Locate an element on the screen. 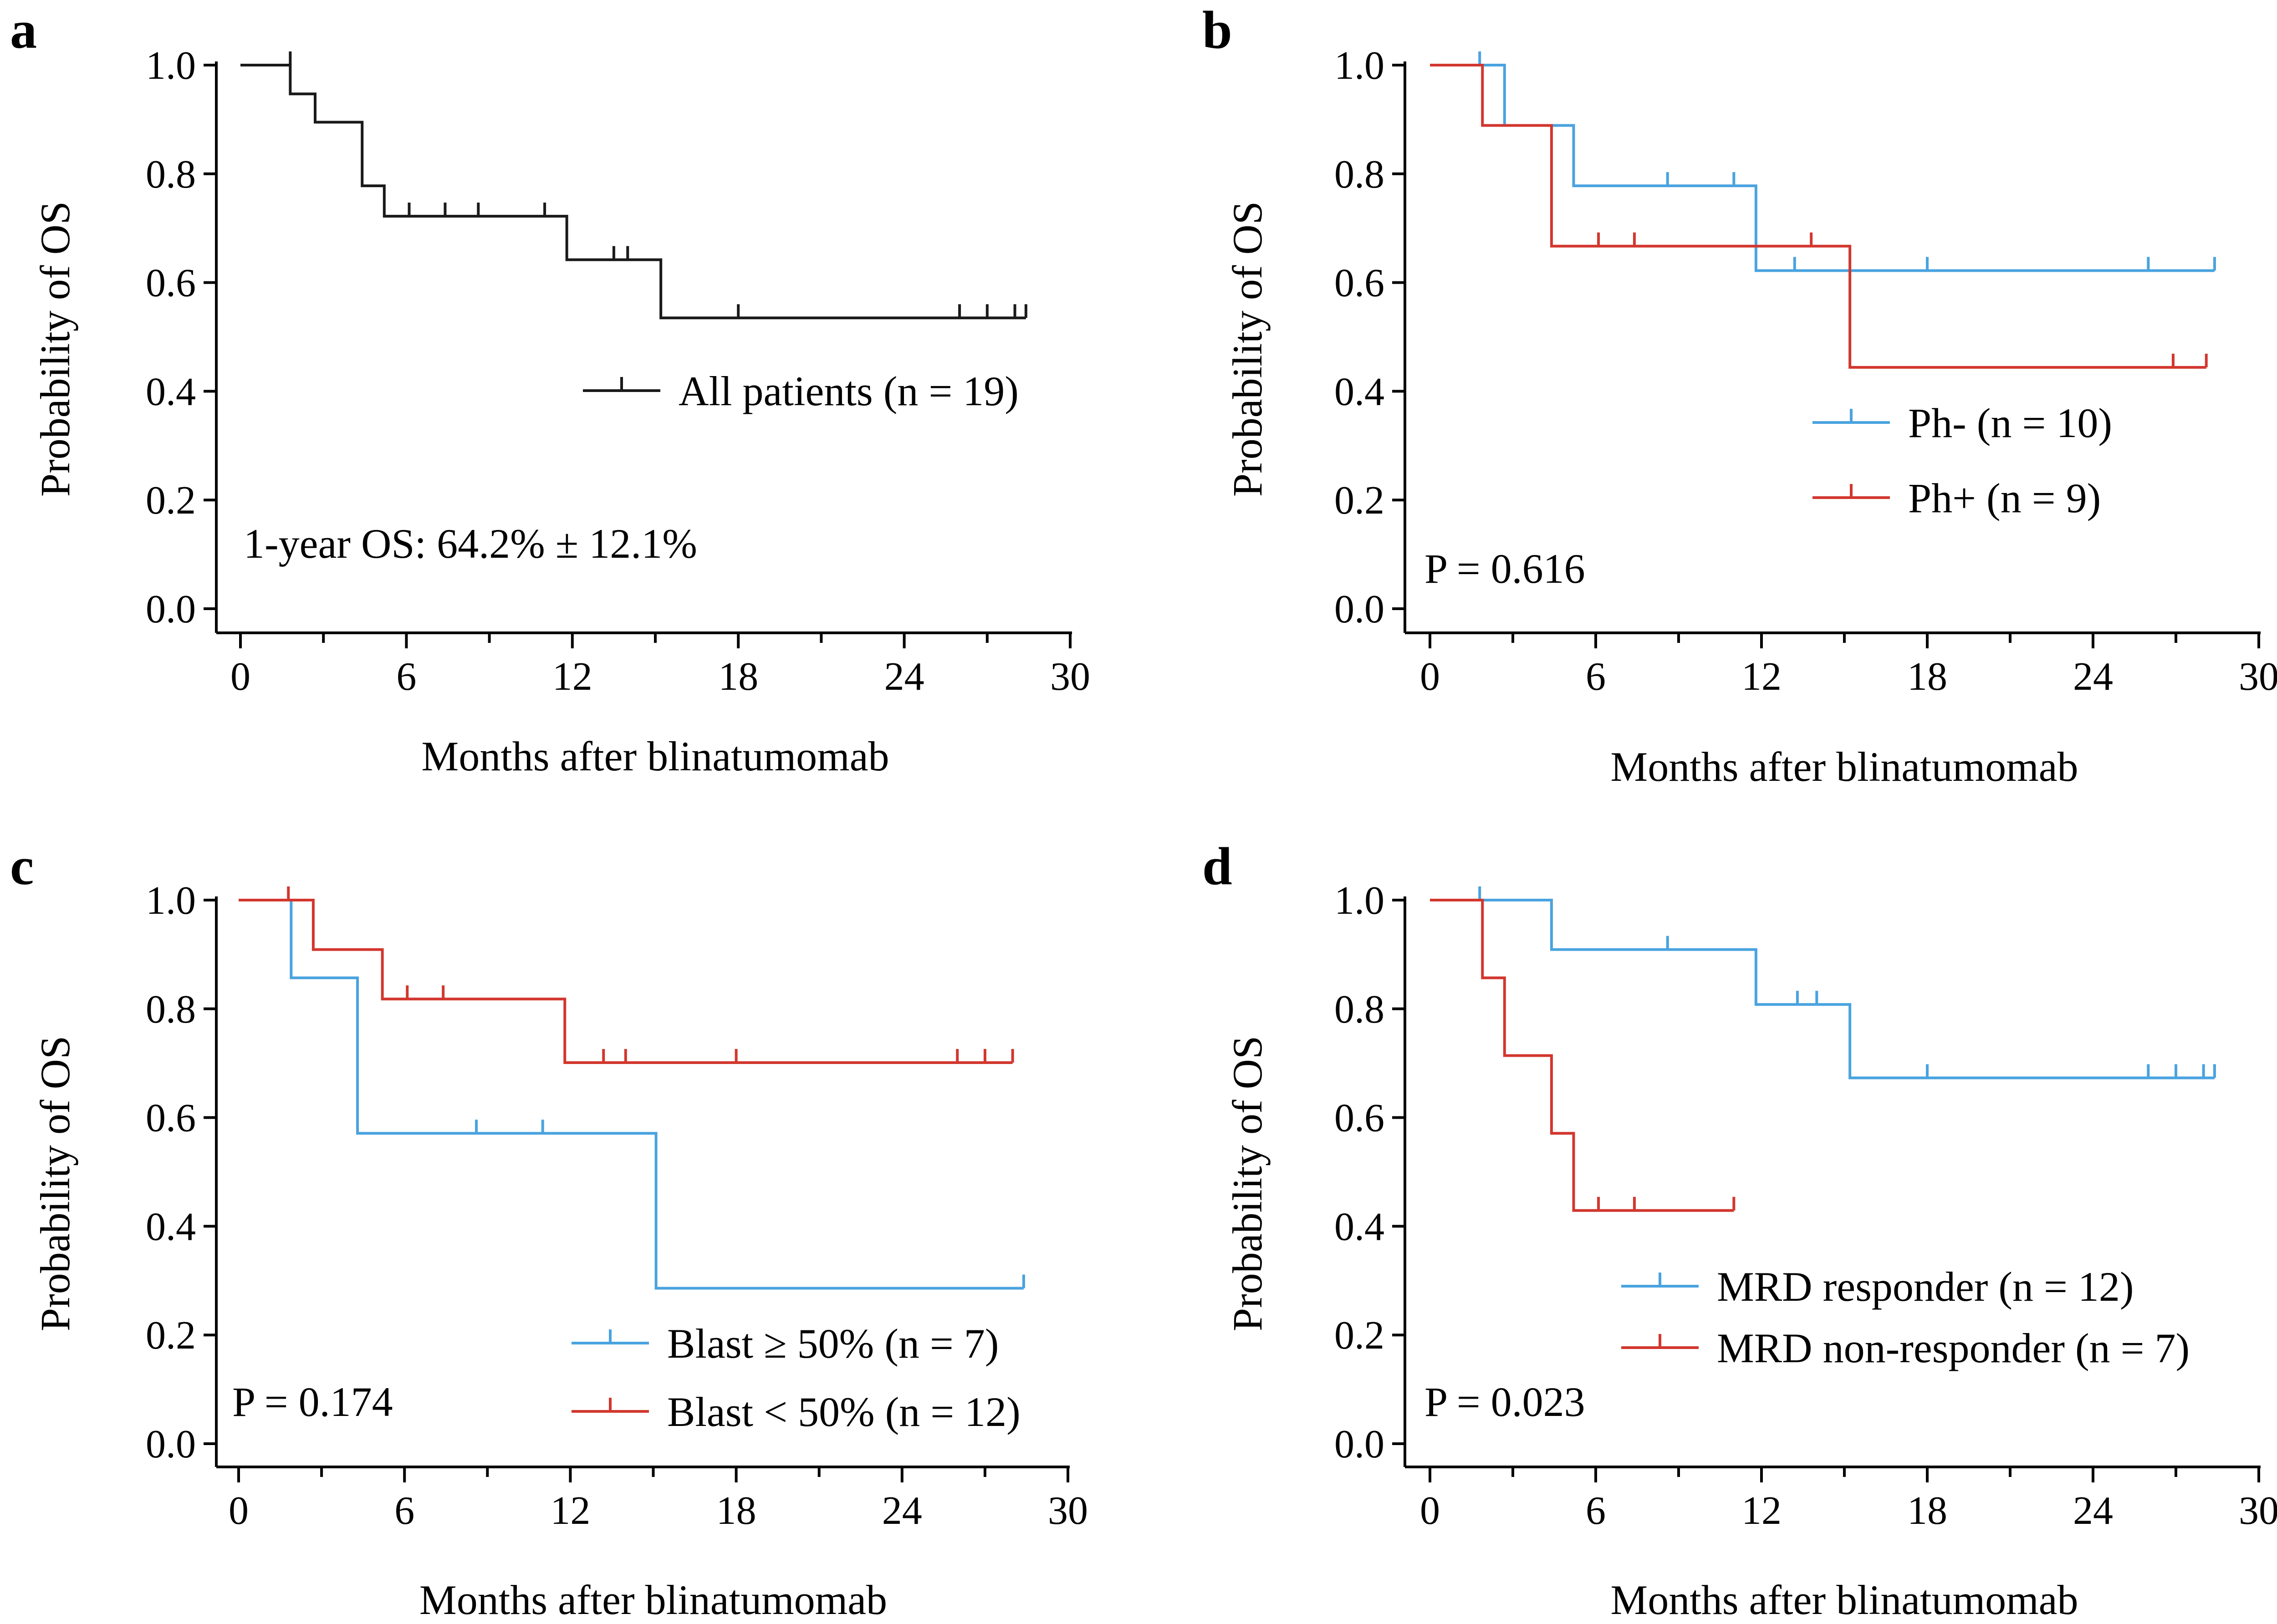  panel-letter-b: b is located at coordinates (1217, 30).